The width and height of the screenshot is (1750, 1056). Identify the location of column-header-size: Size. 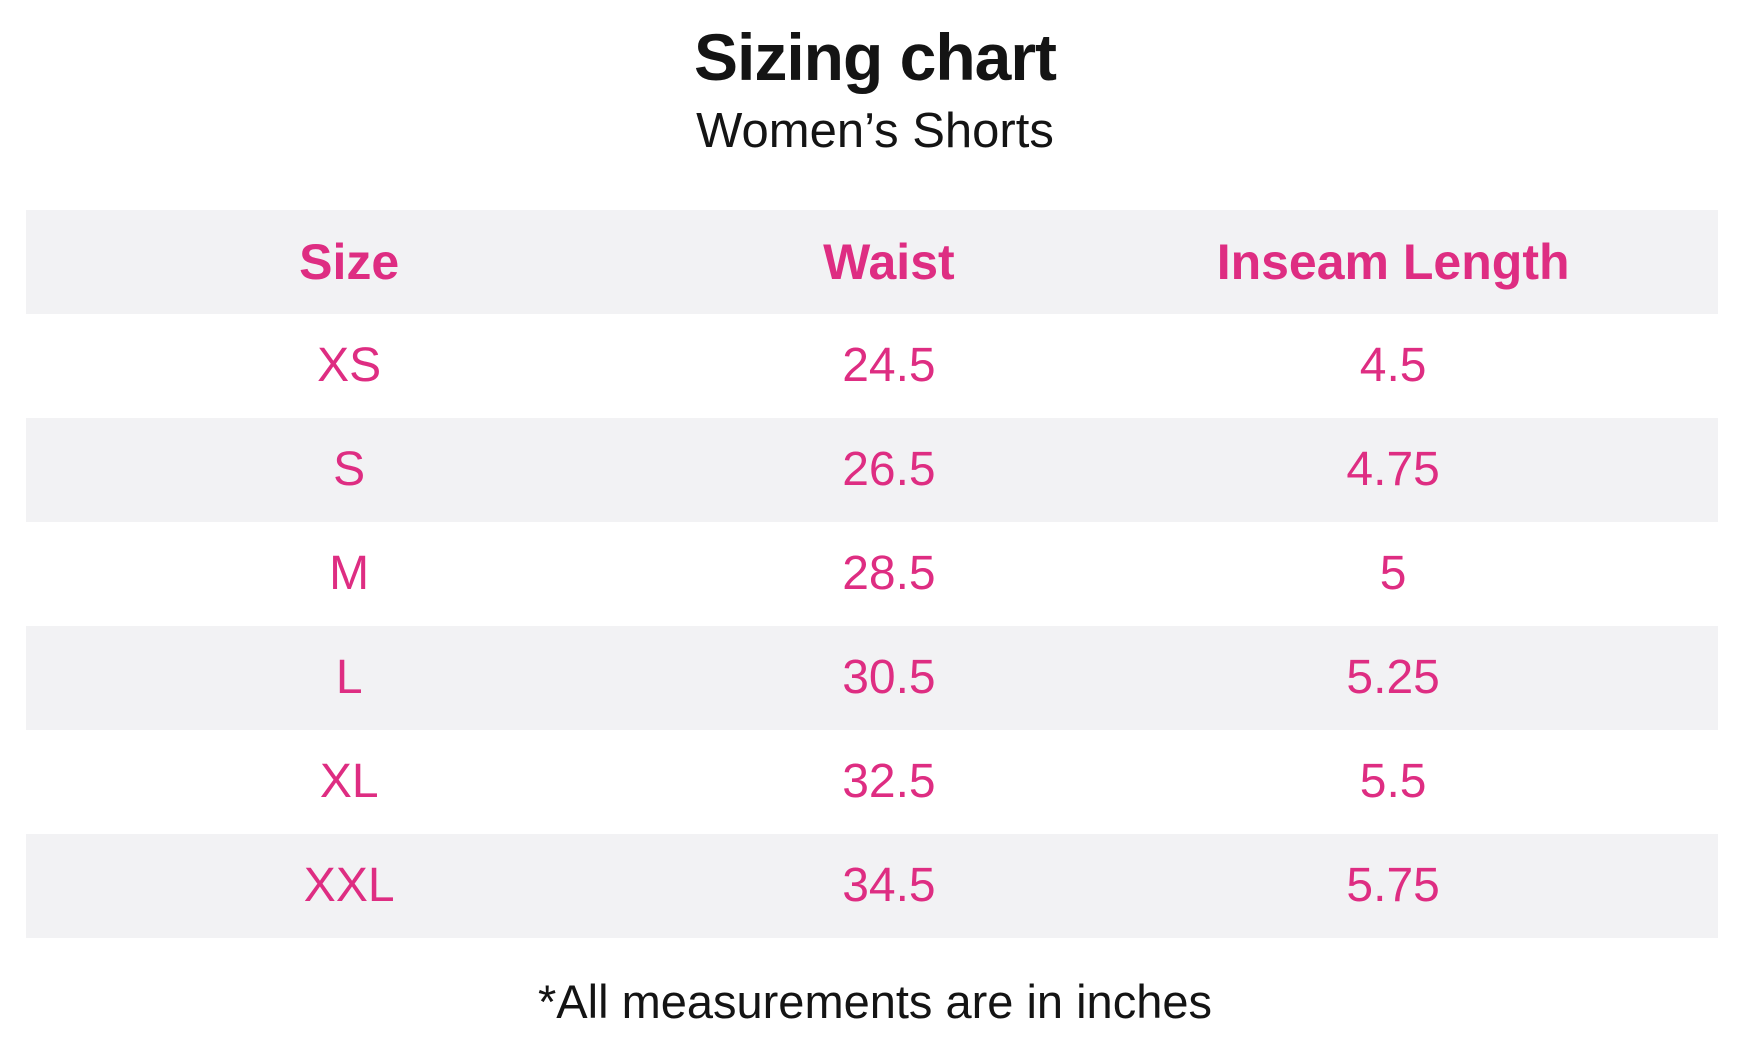
(349, 262).